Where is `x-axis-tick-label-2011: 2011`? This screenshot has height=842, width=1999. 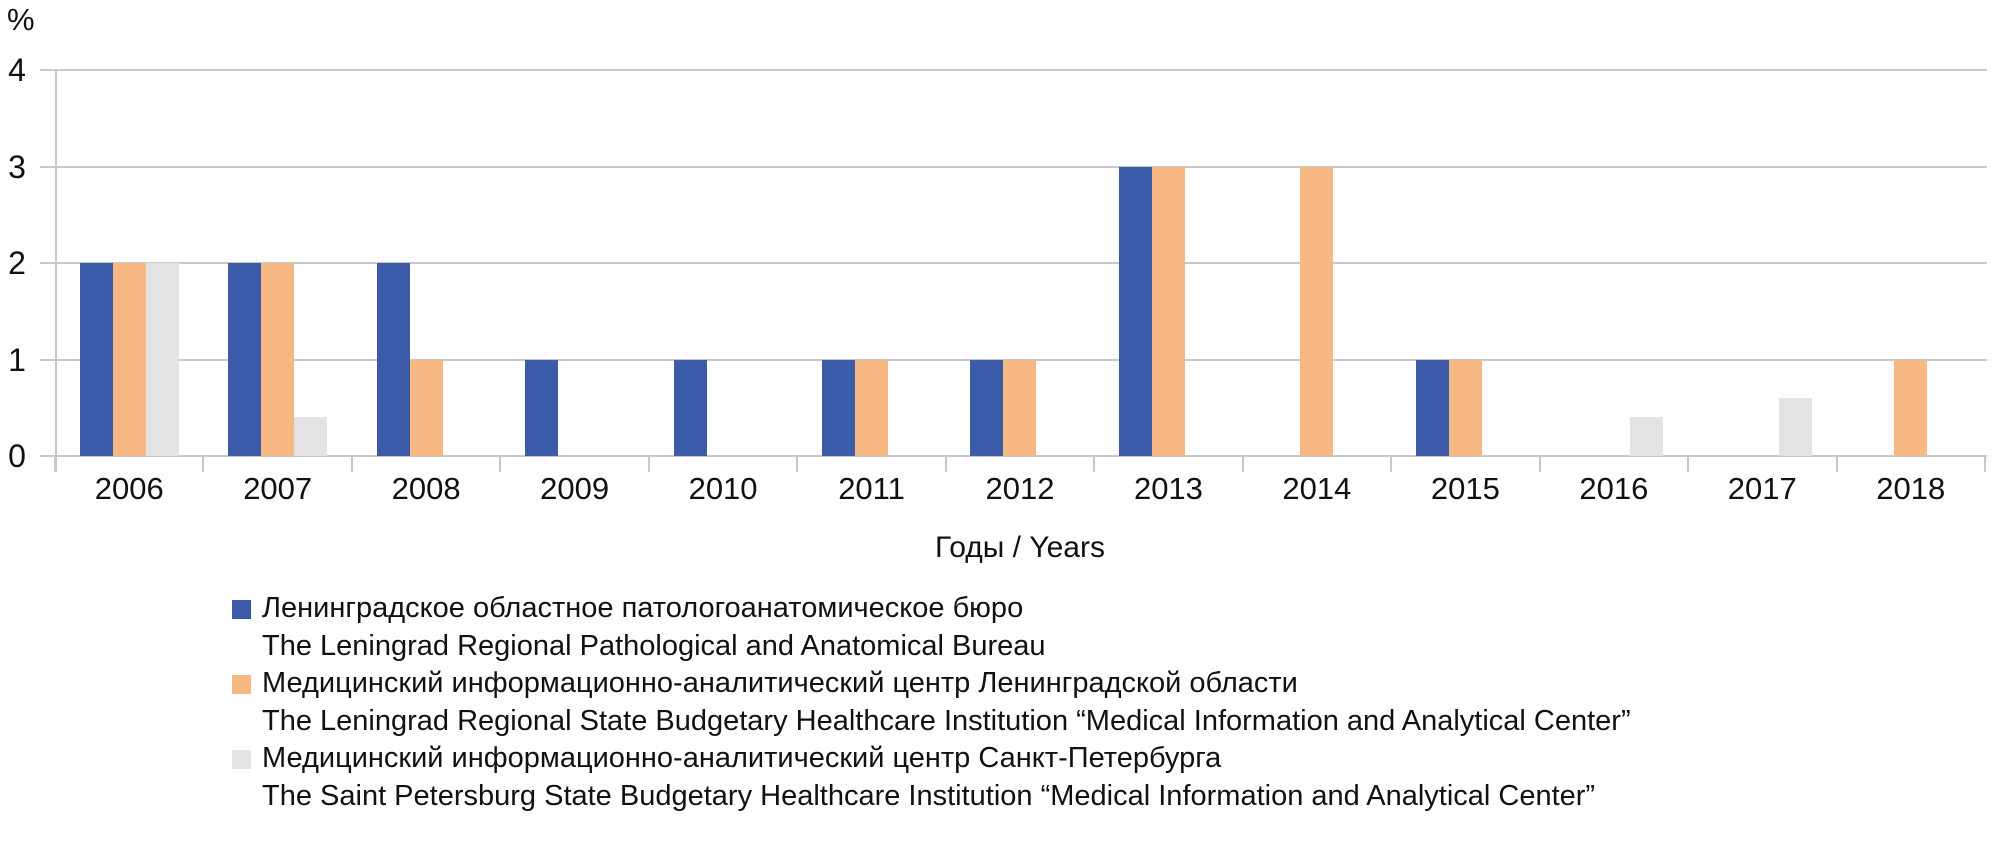 x-axis-tick-label-2011: 2011 is located at coordinates (871, 488).